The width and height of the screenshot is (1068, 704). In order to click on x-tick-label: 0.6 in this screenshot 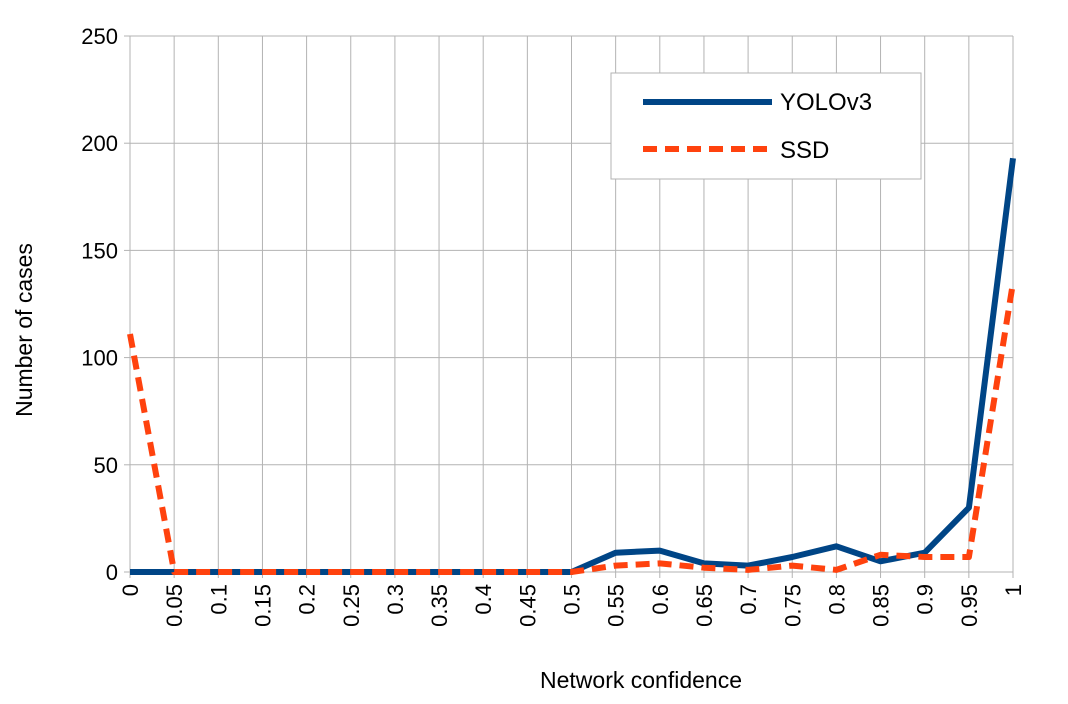, I will do `click(660, 599)`.